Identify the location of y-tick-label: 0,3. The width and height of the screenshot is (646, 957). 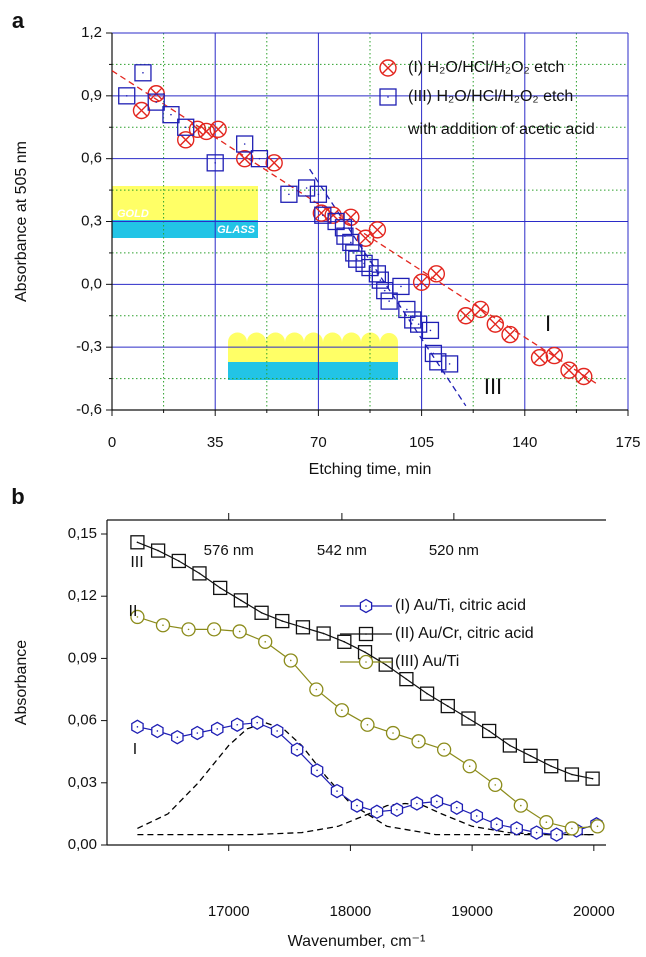
(91, 220).